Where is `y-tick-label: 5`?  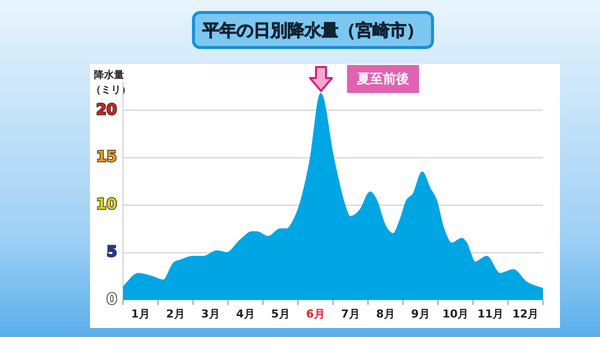 y-tick-label: 5 is located at coordinates (111, 251).